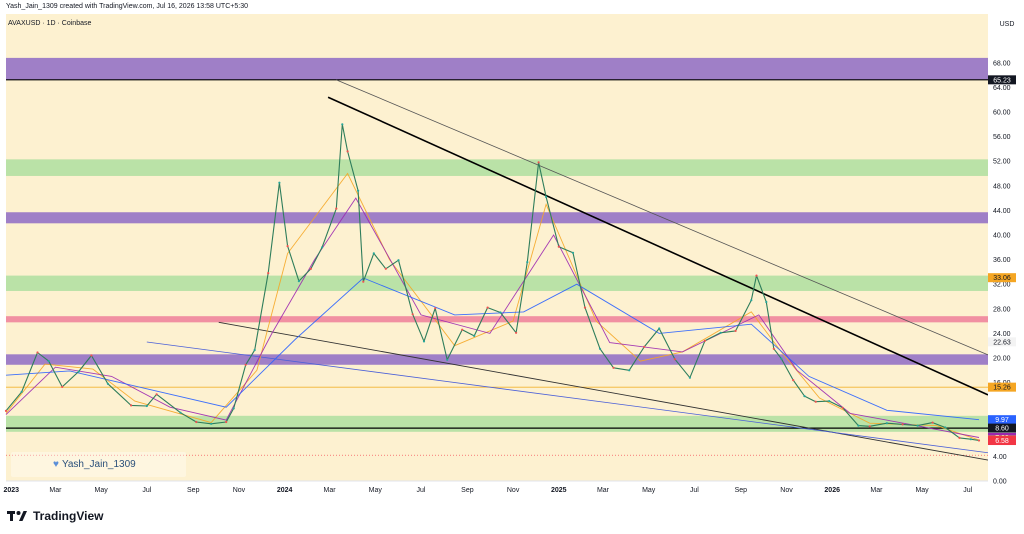  I want to click on y-tick-label-1: 64.00, so click(1002, 88).